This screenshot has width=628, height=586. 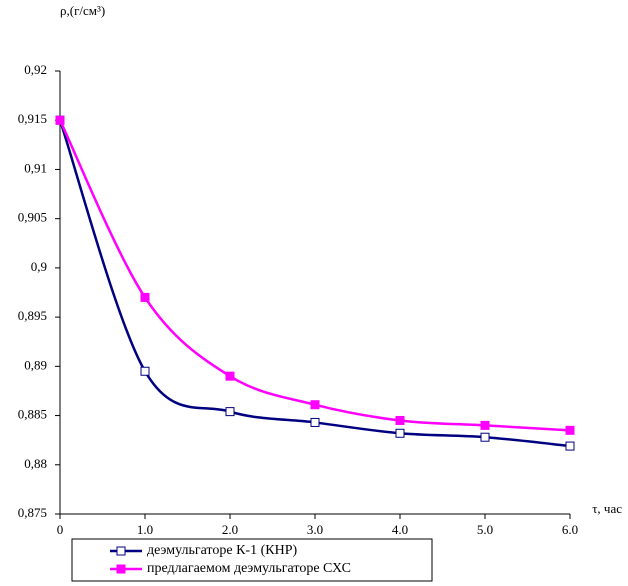 What do you see at coordinates (32, 217) in the screenshot?
I see `y-tick-label: 0,905` at bounding box center [32, 217].